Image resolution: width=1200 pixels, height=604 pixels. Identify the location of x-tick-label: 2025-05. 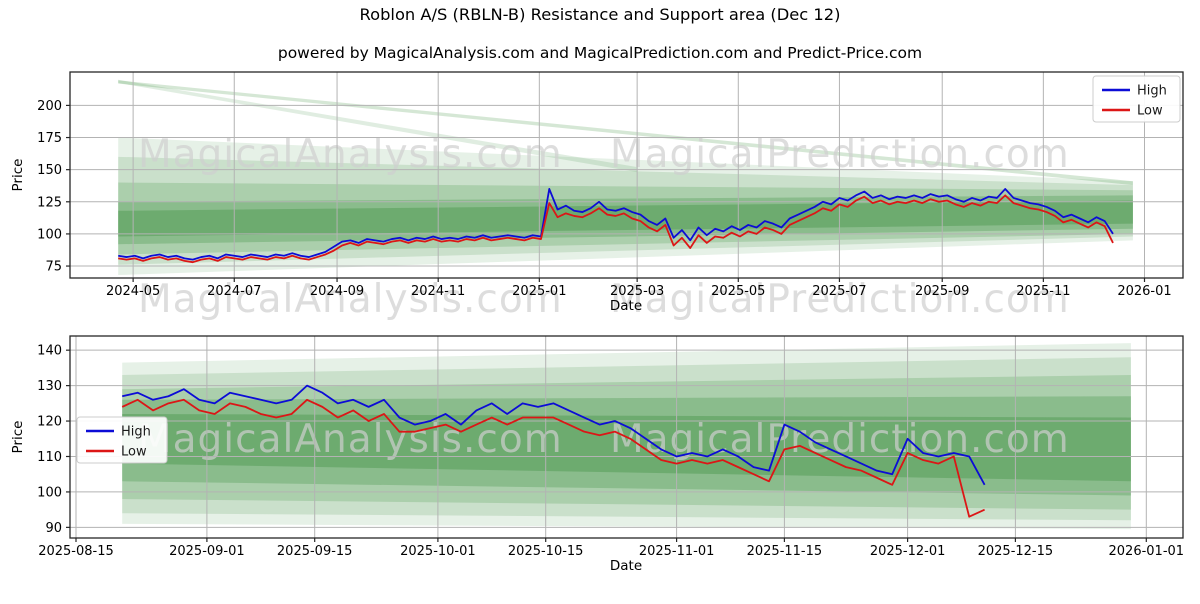
(738, 291).